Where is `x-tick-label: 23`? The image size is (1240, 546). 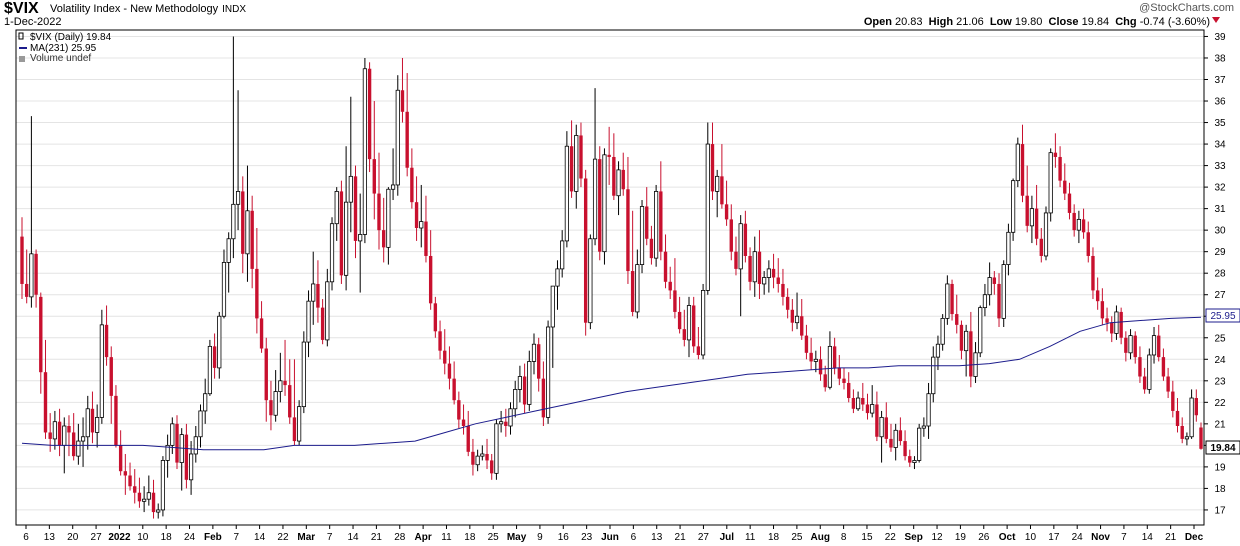 x-tick-label: 23 is located at coordinates (587, 537).